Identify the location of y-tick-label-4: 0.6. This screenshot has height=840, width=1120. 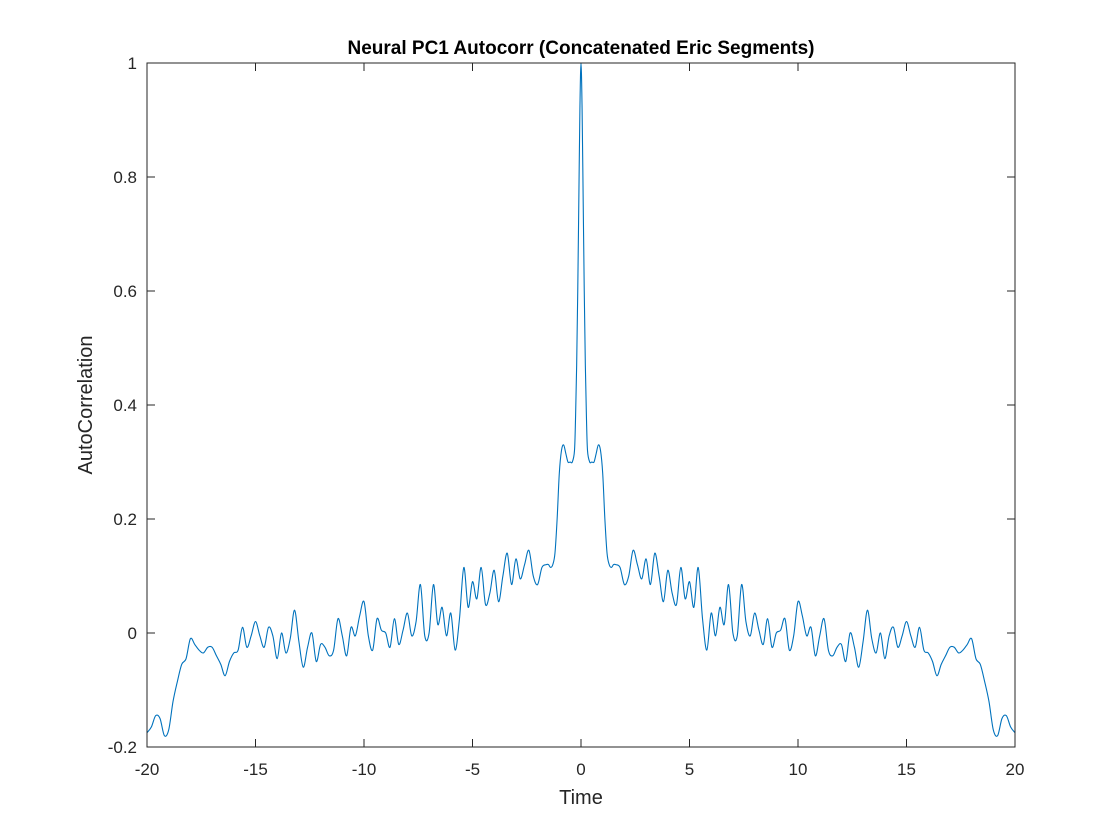
(125, 291).